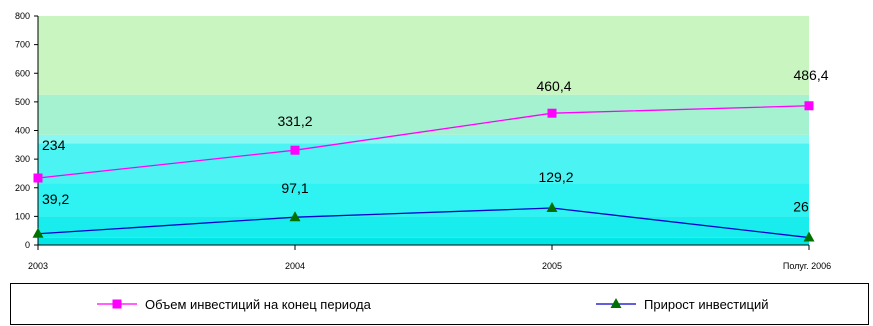 The height and width of the screenshot is (326, 873). I want to click on x-axis: 2003 2004 2005 Полуг. 2006, so click(429, 257).